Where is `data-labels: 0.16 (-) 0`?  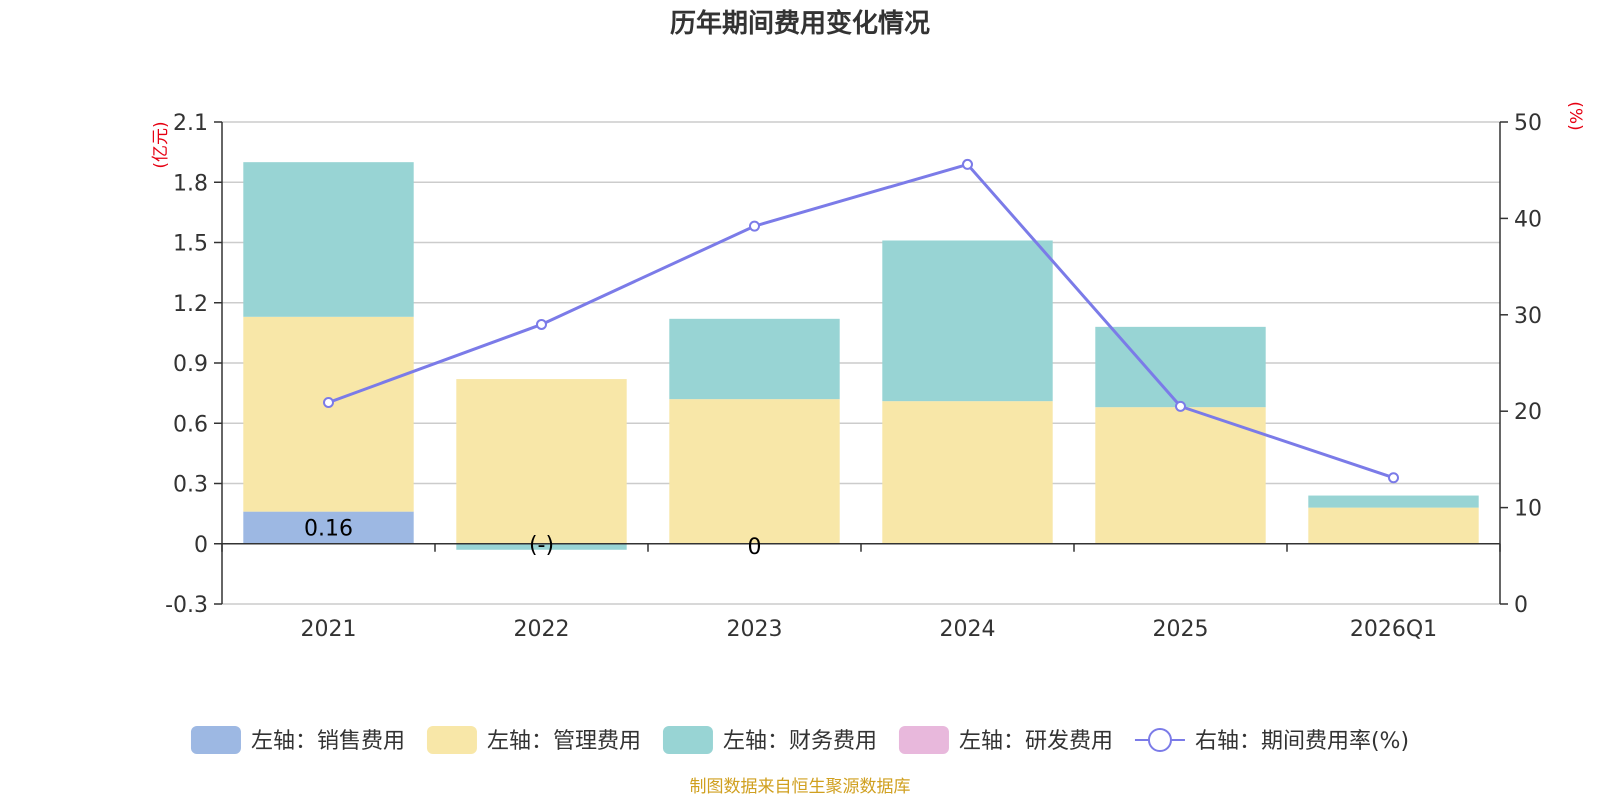
data-labels: 0.16 (-) 0 is located at coordinates (532, 538).